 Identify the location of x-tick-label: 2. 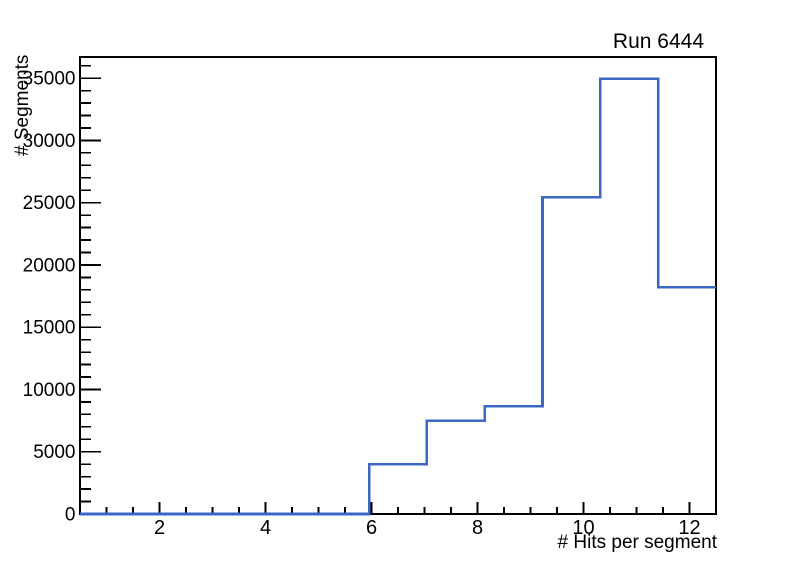
(159, 528).